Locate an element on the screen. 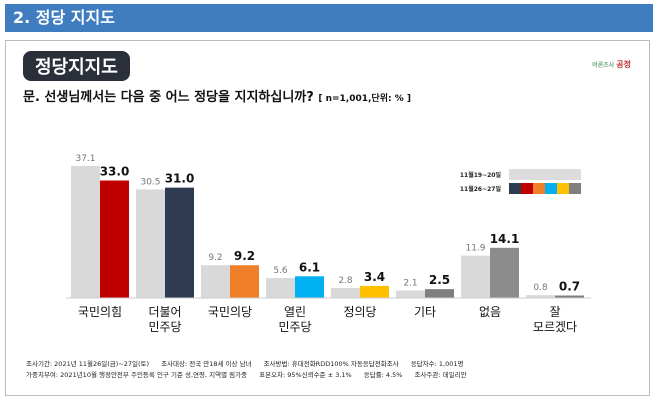 Image resolution: width=658 pixels, height=409 pixels. category-label: 국민의당 is located at coordinates (230, 312).